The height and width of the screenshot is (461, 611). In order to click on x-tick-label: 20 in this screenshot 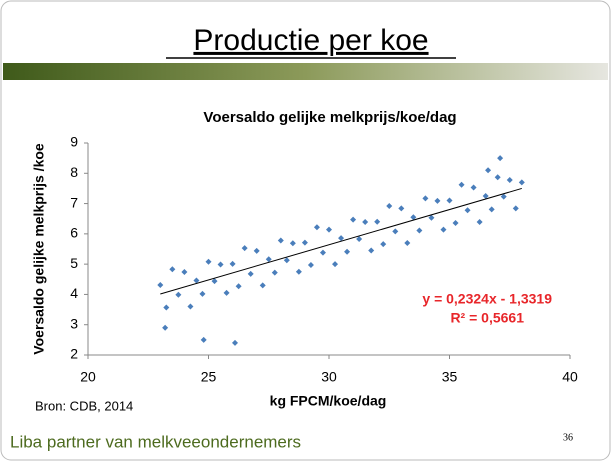, I will do `click(88, 377)`.